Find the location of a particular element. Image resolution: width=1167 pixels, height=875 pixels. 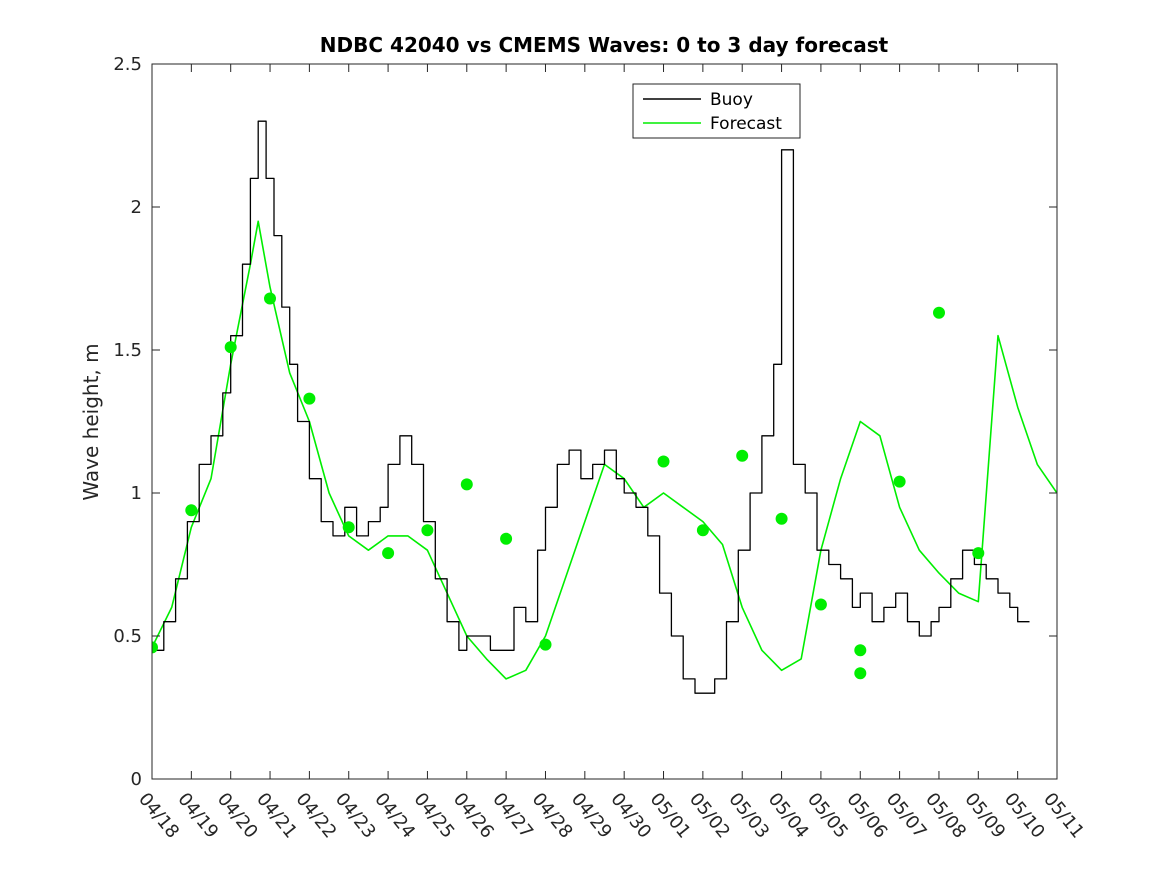

x-tick-label: 04/22 is located at coordinates (316, 816).